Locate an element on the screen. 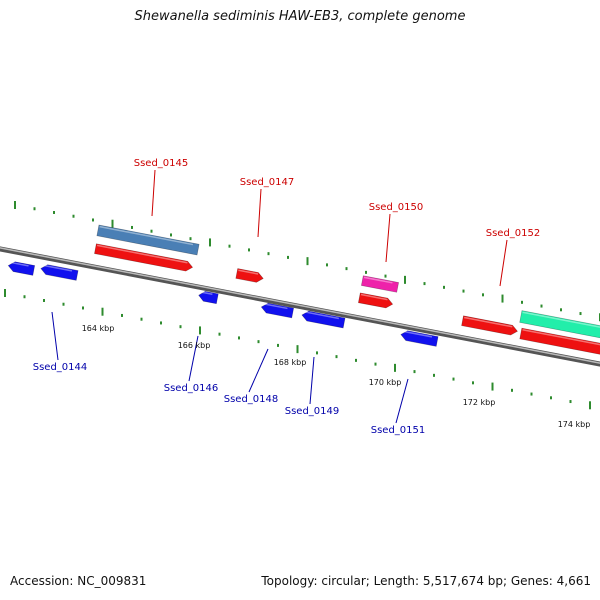 The image size is (600, 600). gene-ssed-0144-shape is located at coordinates (59, 272).